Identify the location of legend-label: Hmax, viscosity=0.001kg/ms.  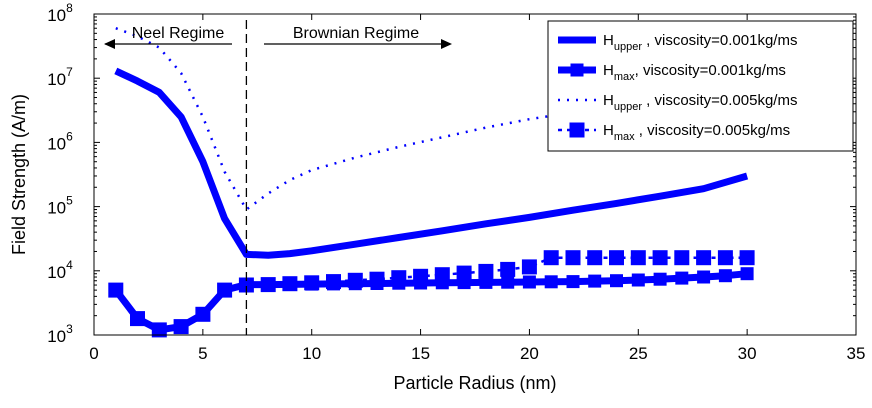
(694, 72).